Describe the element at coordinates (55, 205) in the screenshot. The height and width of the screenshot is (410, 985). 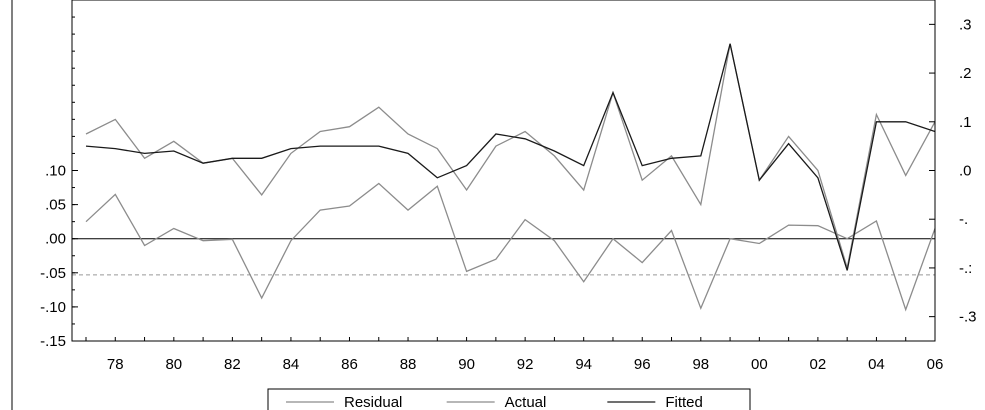
I see `left-tick-label: .05` at that location.